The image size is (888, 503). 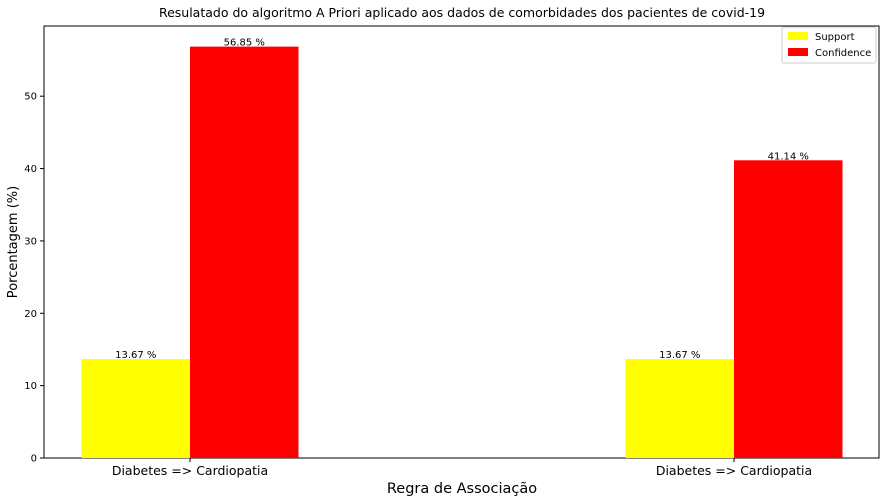 What do you see at coordinates (835, 37) in the screenshot?
I see `legend-label-support: Support` at bounding box center [835, 37].